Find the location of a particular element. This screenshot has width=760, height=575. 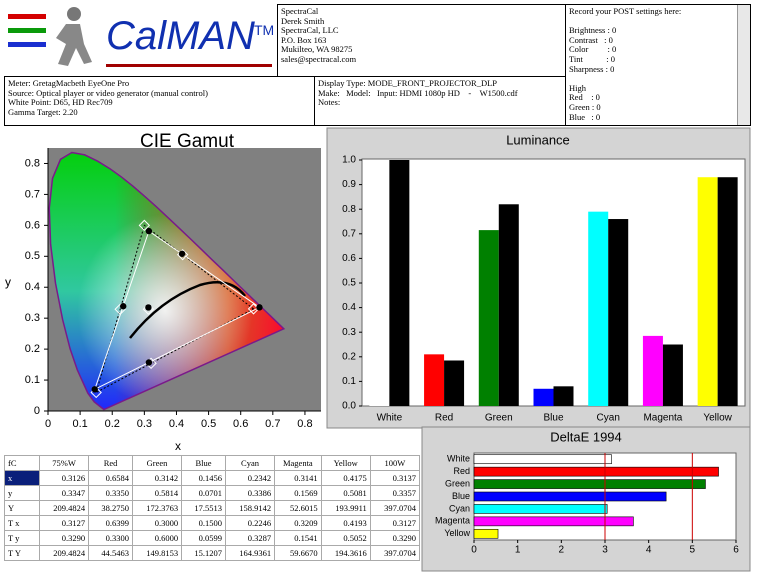

table-cell: 164.9361 is located at coordinates (250, 553).